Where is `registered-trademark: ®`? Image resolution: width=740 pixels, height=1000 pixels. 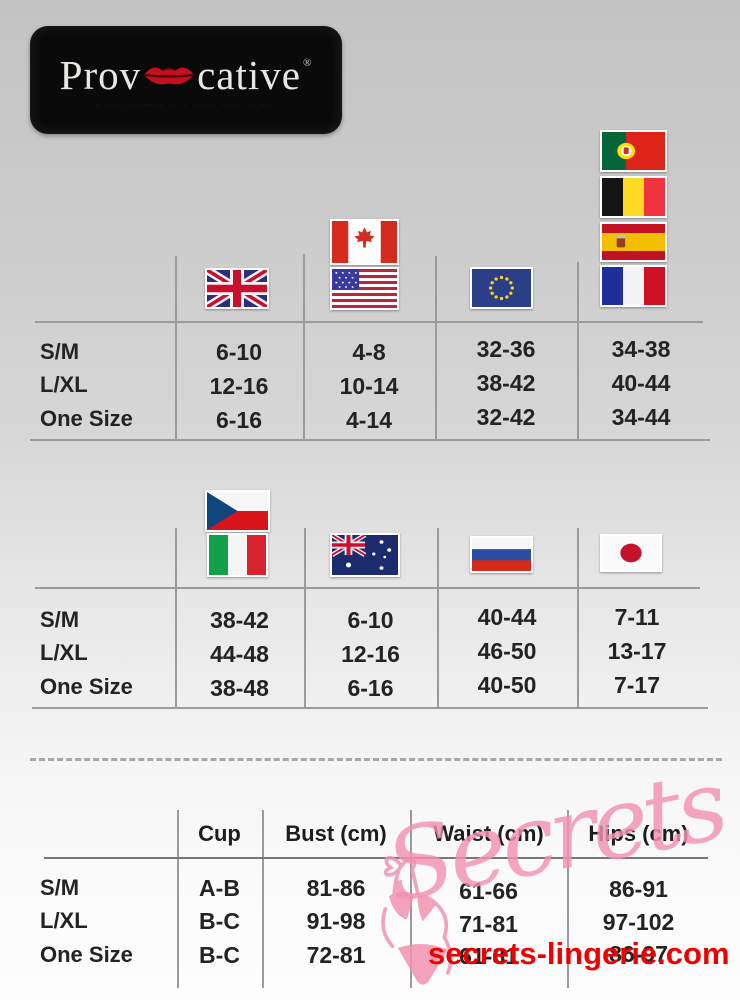 registered-trademark: ® is located at coordinates (308, 63).